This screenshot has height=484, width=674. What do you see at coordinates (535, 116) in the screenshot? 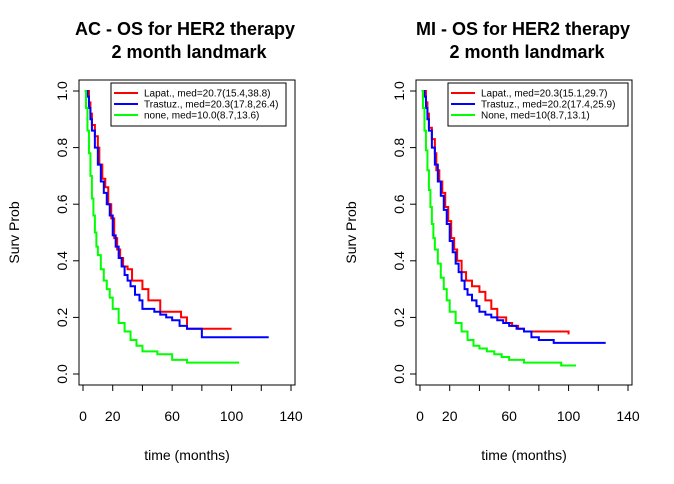
I see `legend-entry-2: None, med=10(8.7,13.1)` at bounding box center [535, 116].